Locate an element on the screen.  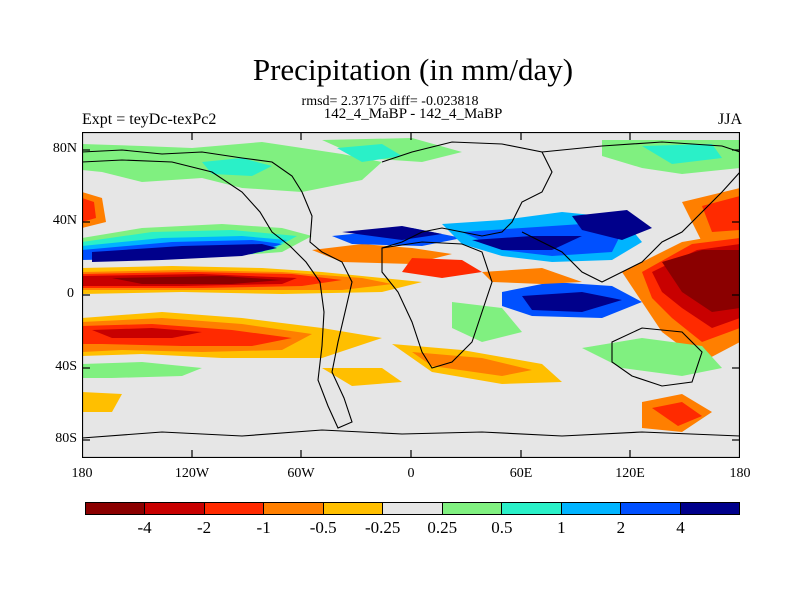
plot-title: Precipitation (in mm/day) is located at coordinates (413, 69).